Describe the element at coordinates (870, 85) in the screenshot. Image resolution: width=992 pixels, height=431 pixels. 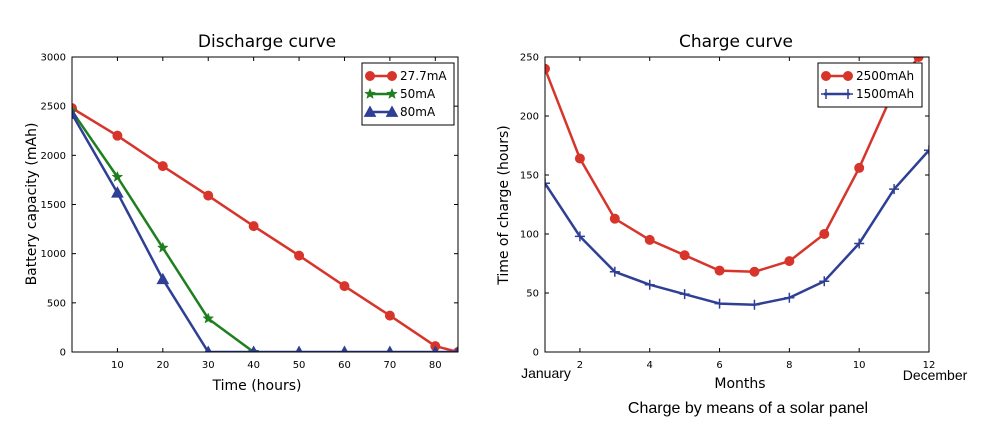
I see `charge-legend: 2500mAh 1500mAh` at that location.